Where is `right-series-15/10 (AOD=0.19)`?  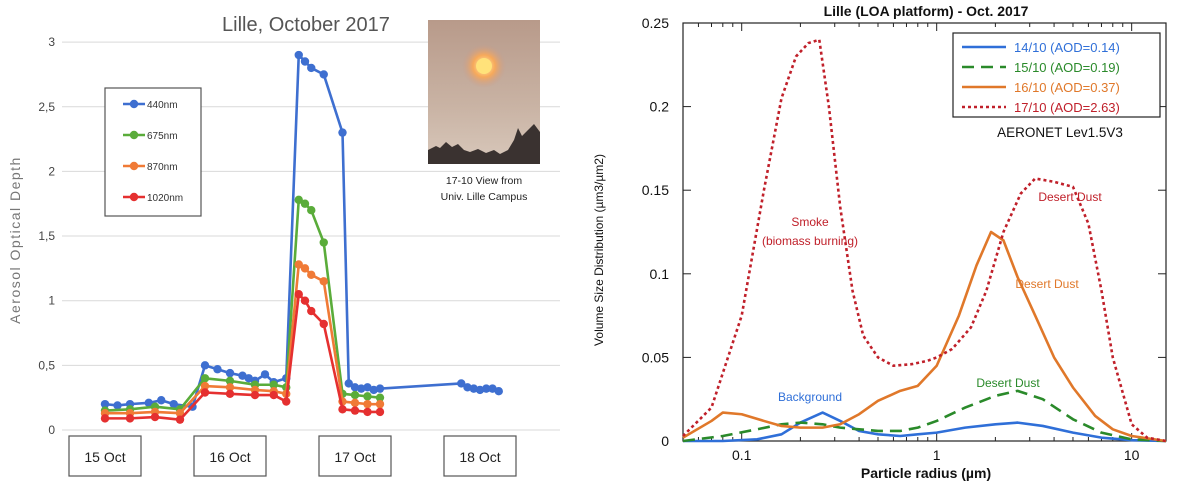
right-series-15/10 (AOD=0.19) is located at coordinates (924, 416).